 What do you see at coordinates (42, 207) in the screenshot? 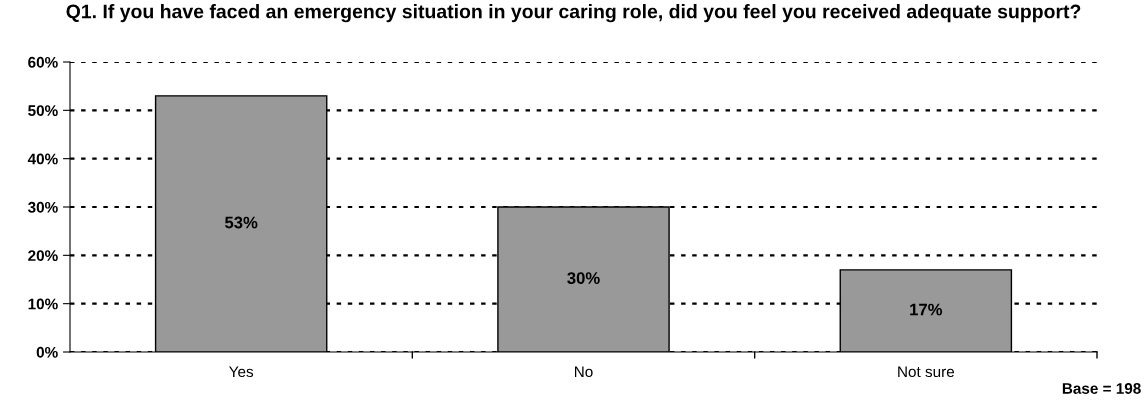
I see `y-tick-label: 30%` at bounding box center [42, 207].